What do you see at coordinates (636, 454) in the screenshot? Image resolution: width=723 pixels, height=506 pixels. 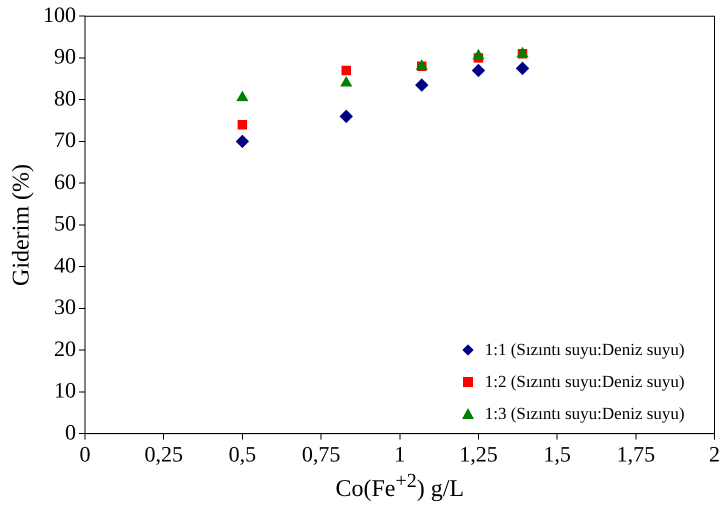 I see `x-tick-label: 1,75` at bounding box center [636, 454].